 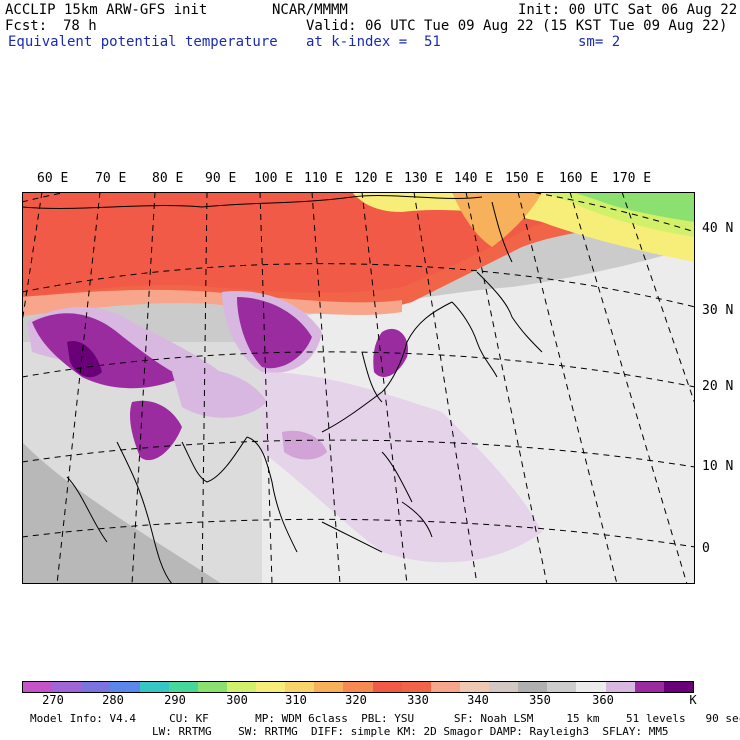 I want to click on init-time: Init: 00 UTC Sat 06 Aug 22, so click(x=628, y=10).